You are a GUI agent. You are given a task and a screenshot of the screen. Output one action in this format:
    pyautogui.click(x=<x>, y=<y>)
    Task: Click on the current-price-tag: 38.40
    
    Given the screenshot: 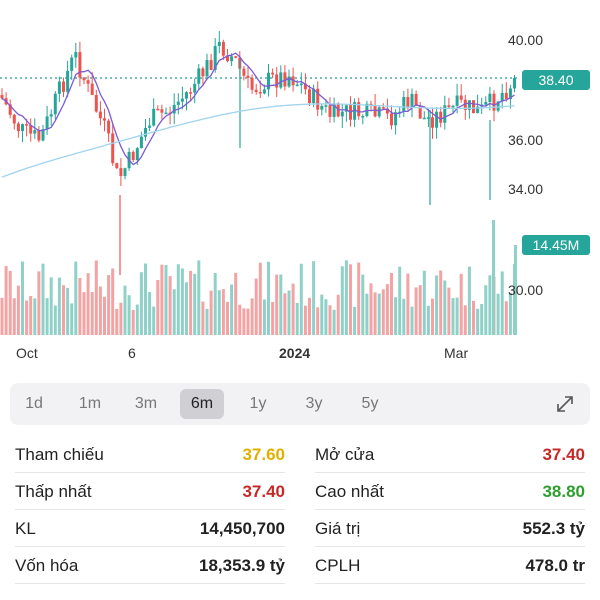 What is the action you would take?
    pyautogui.click(x=556, y=80)
    